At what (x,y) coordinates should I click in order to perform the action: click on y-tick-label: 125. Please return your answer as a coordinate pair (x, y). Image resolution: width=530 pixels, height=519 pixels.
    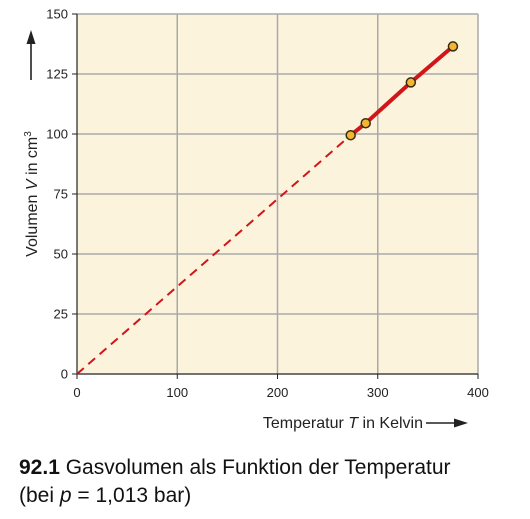
    Looking at the image, I should click on (57, 74).